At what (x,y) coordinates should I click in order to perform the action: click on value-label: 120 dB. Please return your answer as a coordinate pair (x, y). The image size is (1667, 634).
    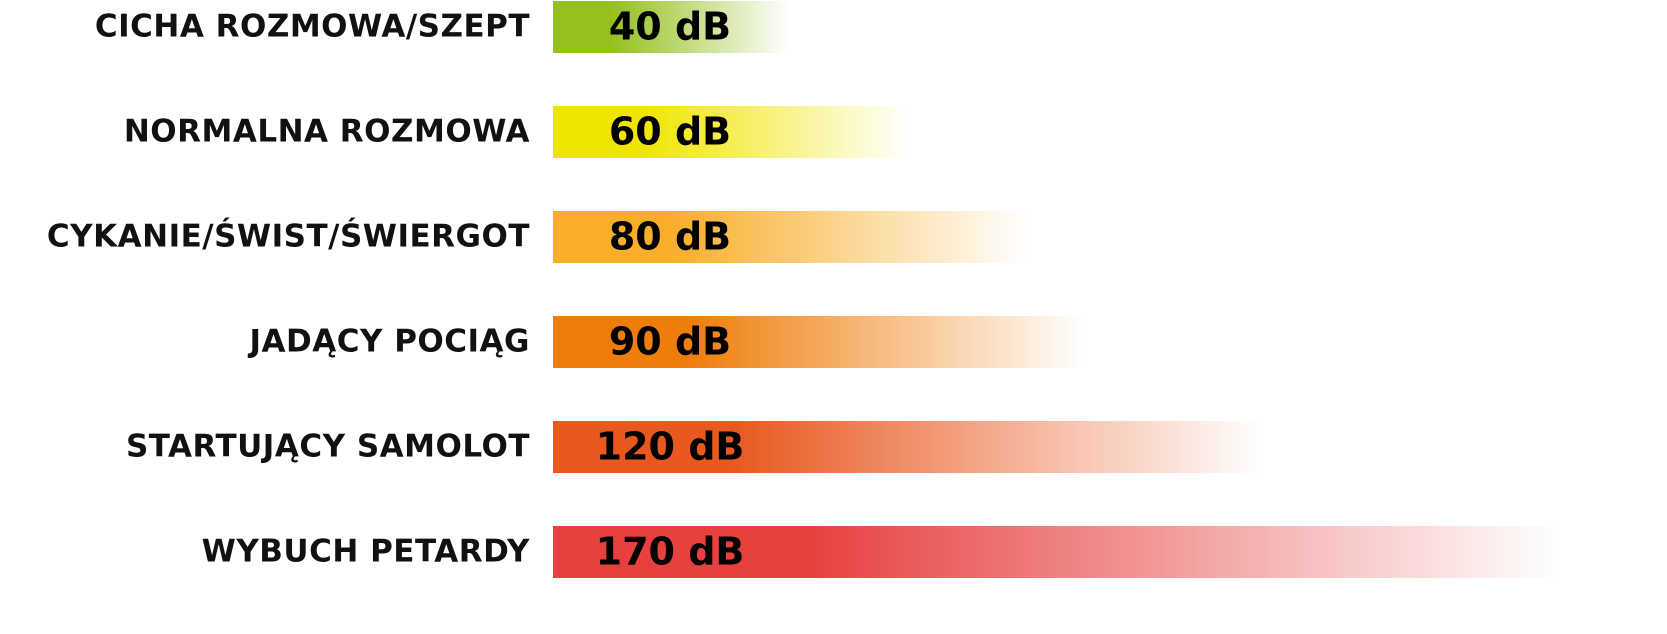
    Looking at the image, I should click on (670, 447).